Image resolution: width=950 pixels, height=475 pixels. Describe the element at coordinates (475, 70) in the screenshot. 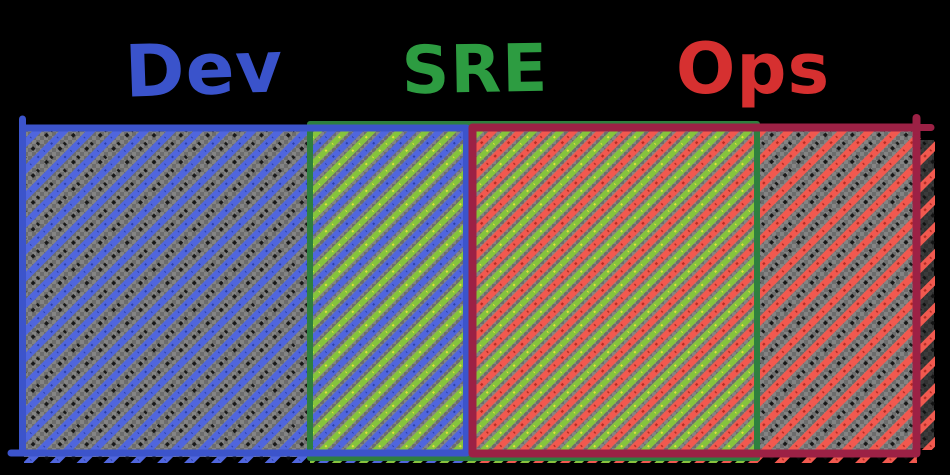

I see `sre-label: SRE` at that location.